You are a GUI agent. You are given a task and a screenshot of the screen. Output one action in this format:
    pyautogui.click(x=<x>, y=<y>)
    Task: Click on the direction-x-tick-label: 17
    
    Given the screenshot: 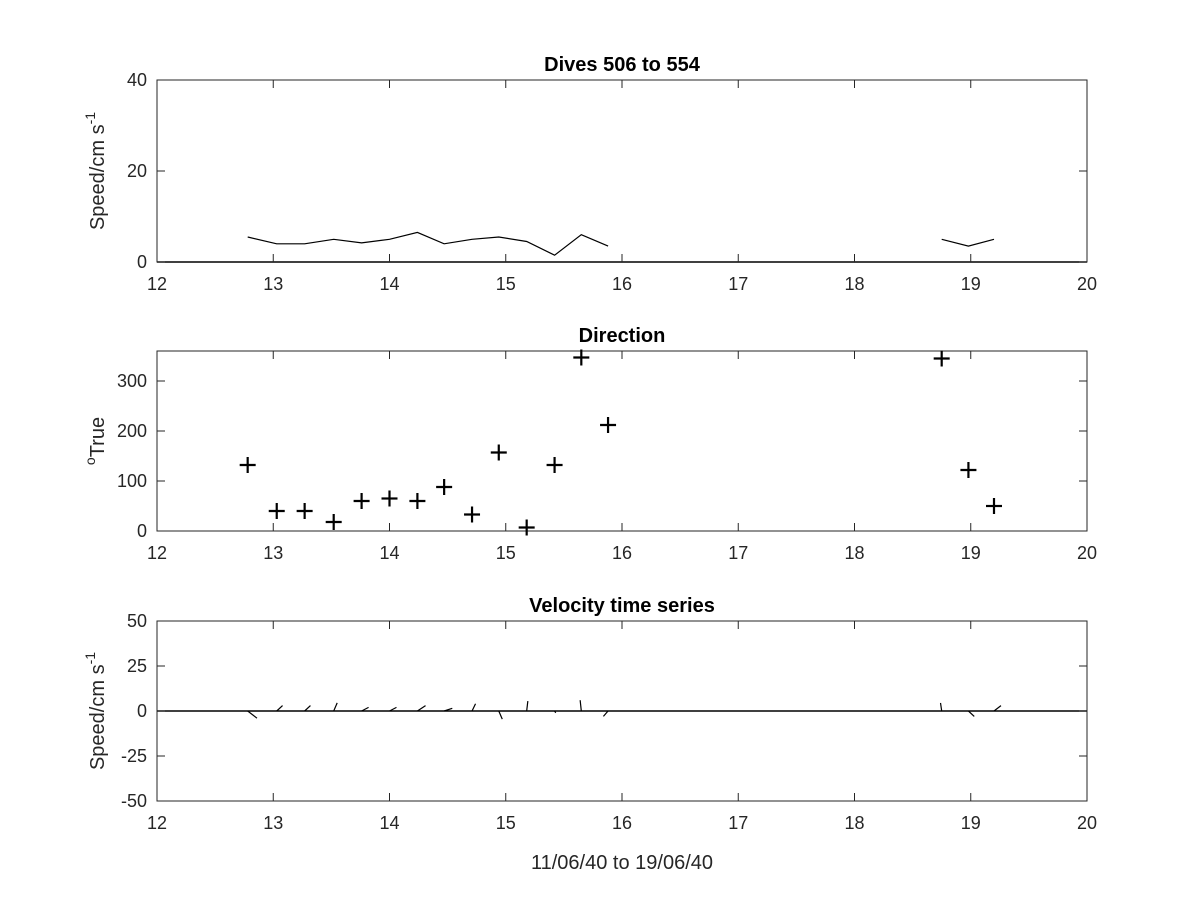 What is the action you would take?
    pyautogui.click(x=738, y=553)
    